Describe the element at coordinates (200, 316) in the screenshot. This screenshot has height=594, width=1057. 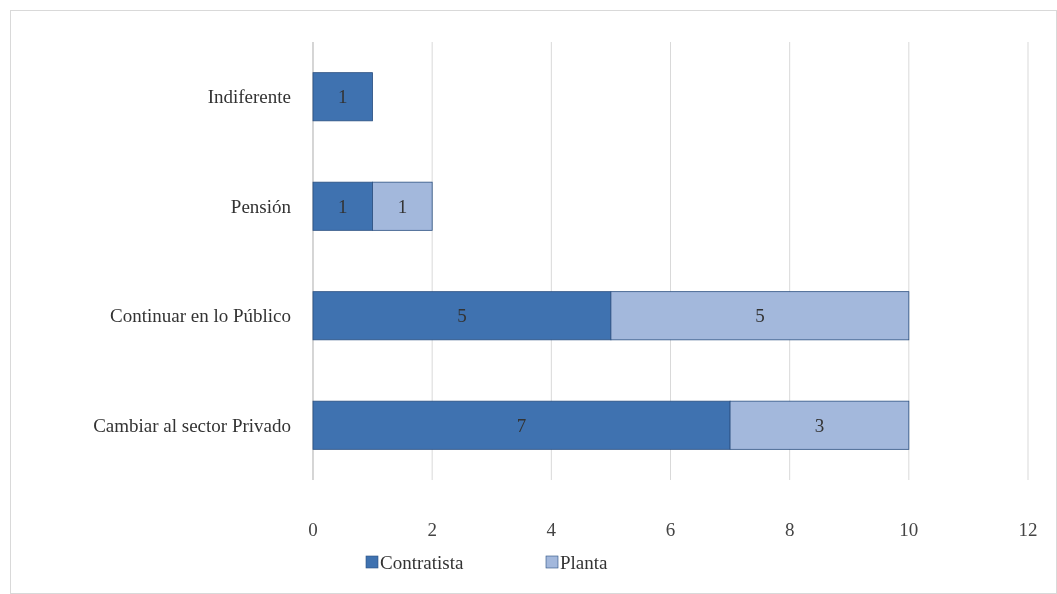
I see `y-tick-label: Continuar en lo Público` at that location.